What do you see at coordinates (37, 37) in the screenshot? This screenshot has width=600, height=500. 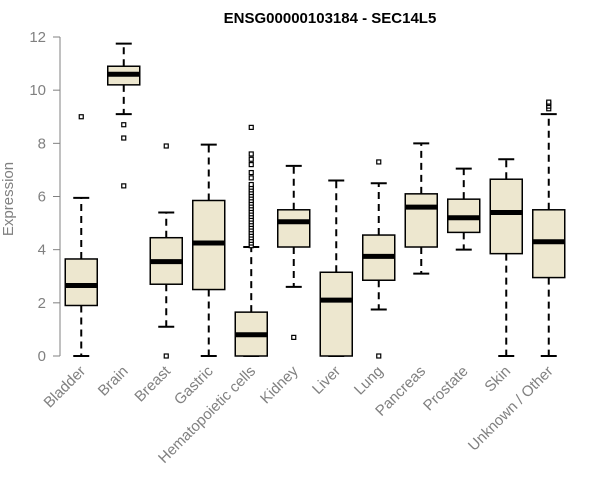 I see `y-tick-label: 12` at bounding box center [37, 37].